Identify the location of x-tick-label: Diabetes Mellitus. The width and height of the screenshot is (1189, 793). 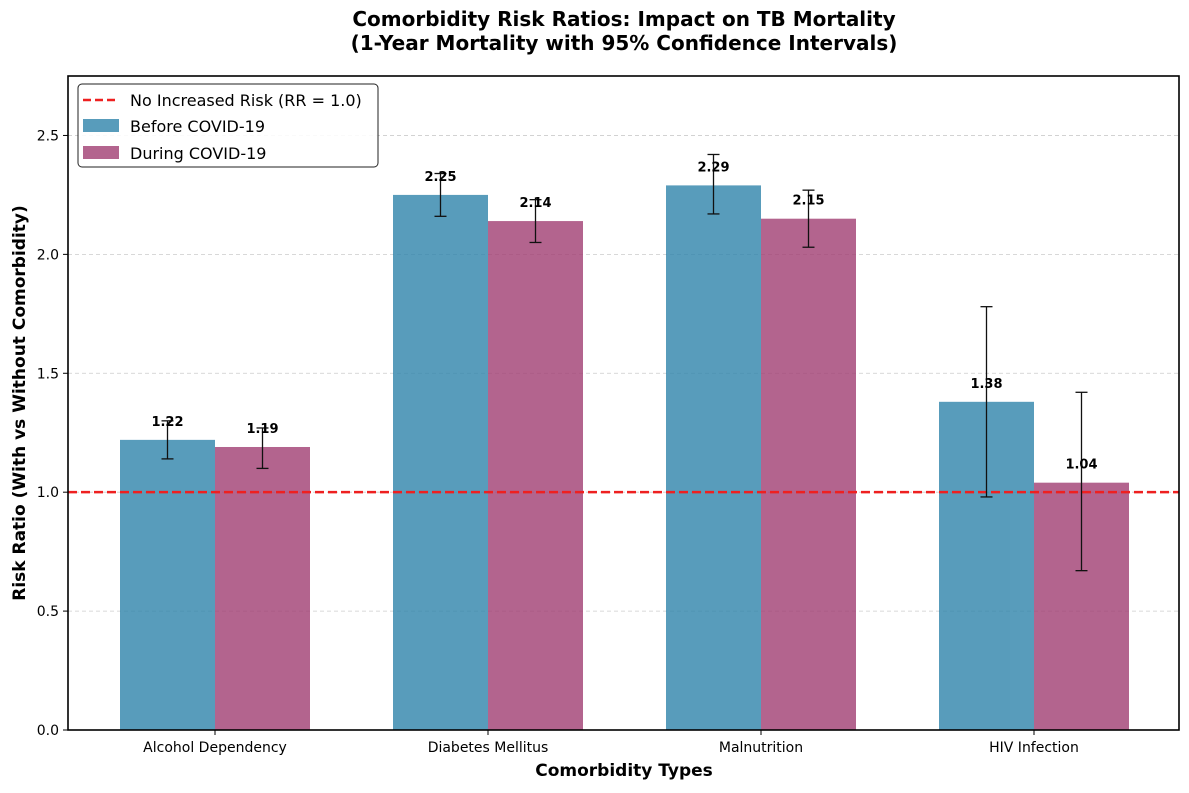
(488, 748).